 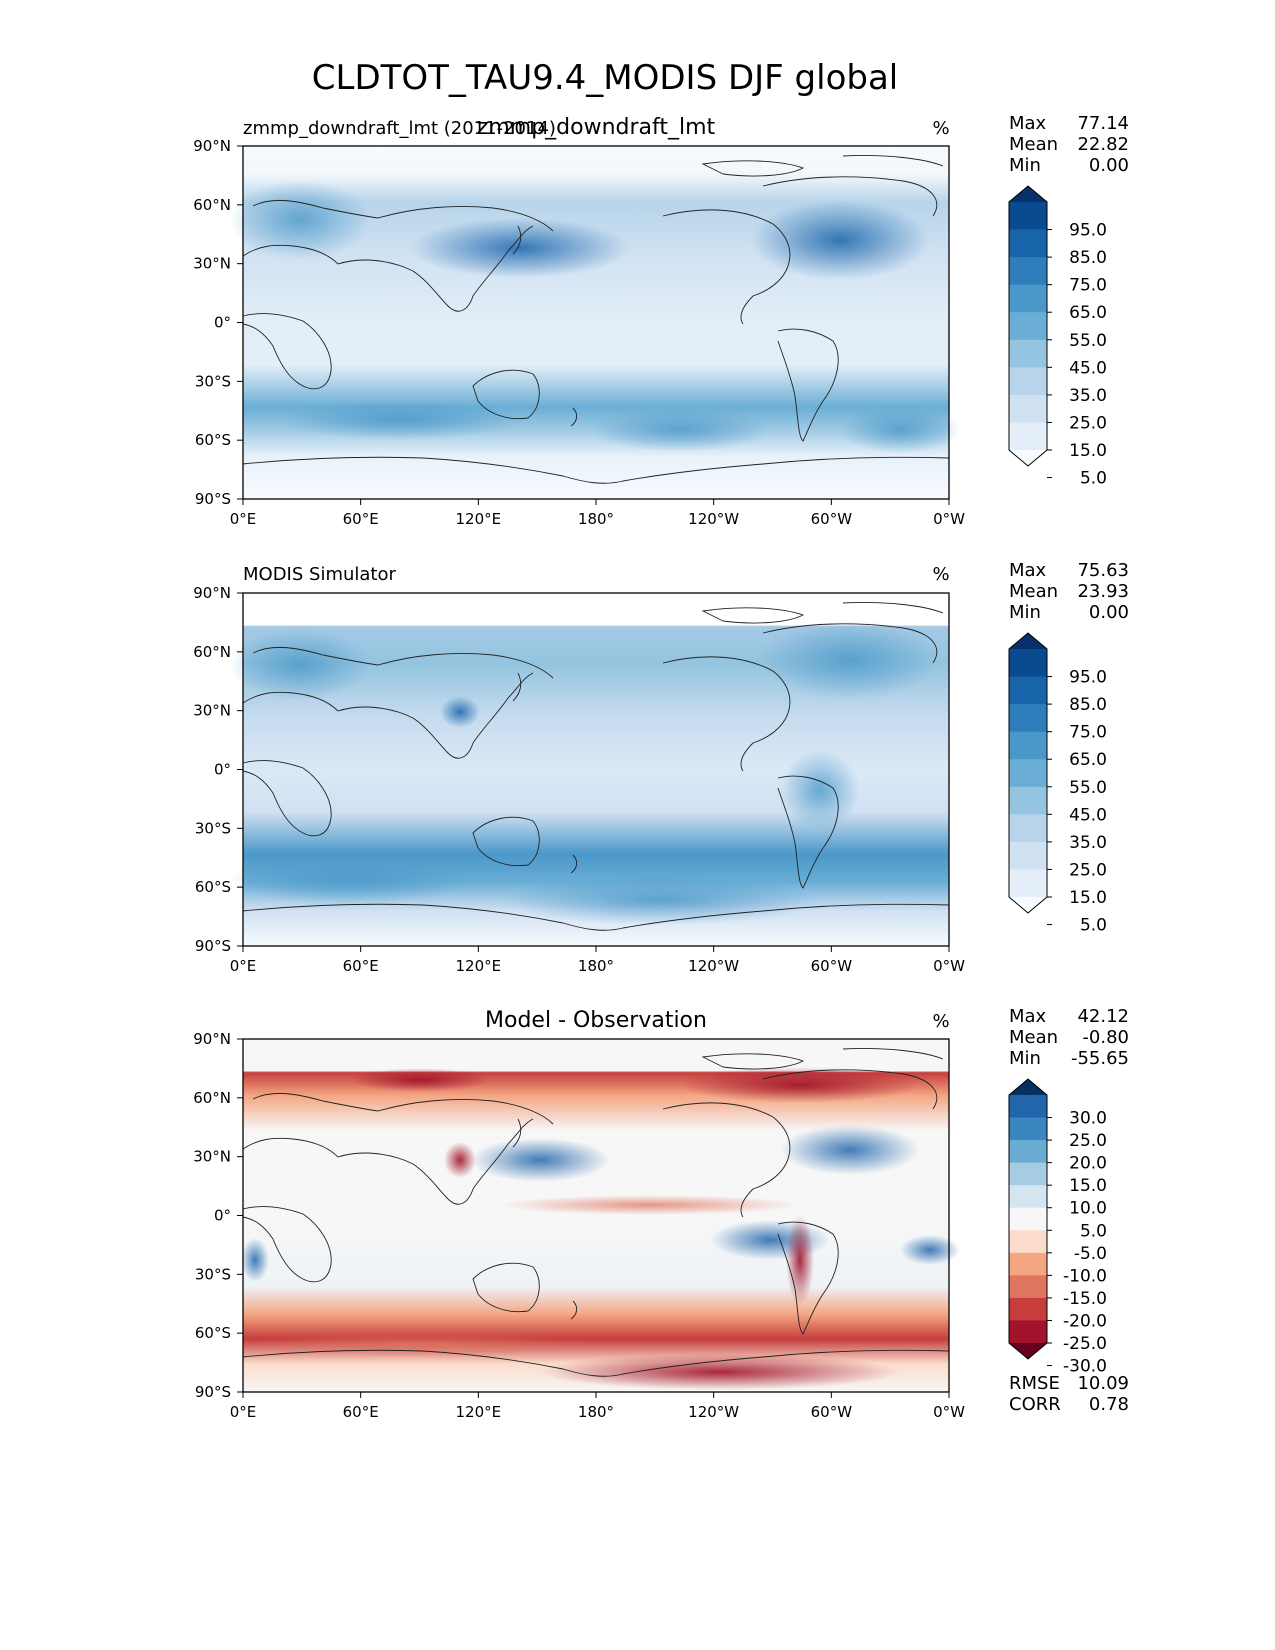 What do you see at coordinates (1100, 1058) in the screenshot?
I see `stat-value: -55.65` at bounding box center [1100, 1058].